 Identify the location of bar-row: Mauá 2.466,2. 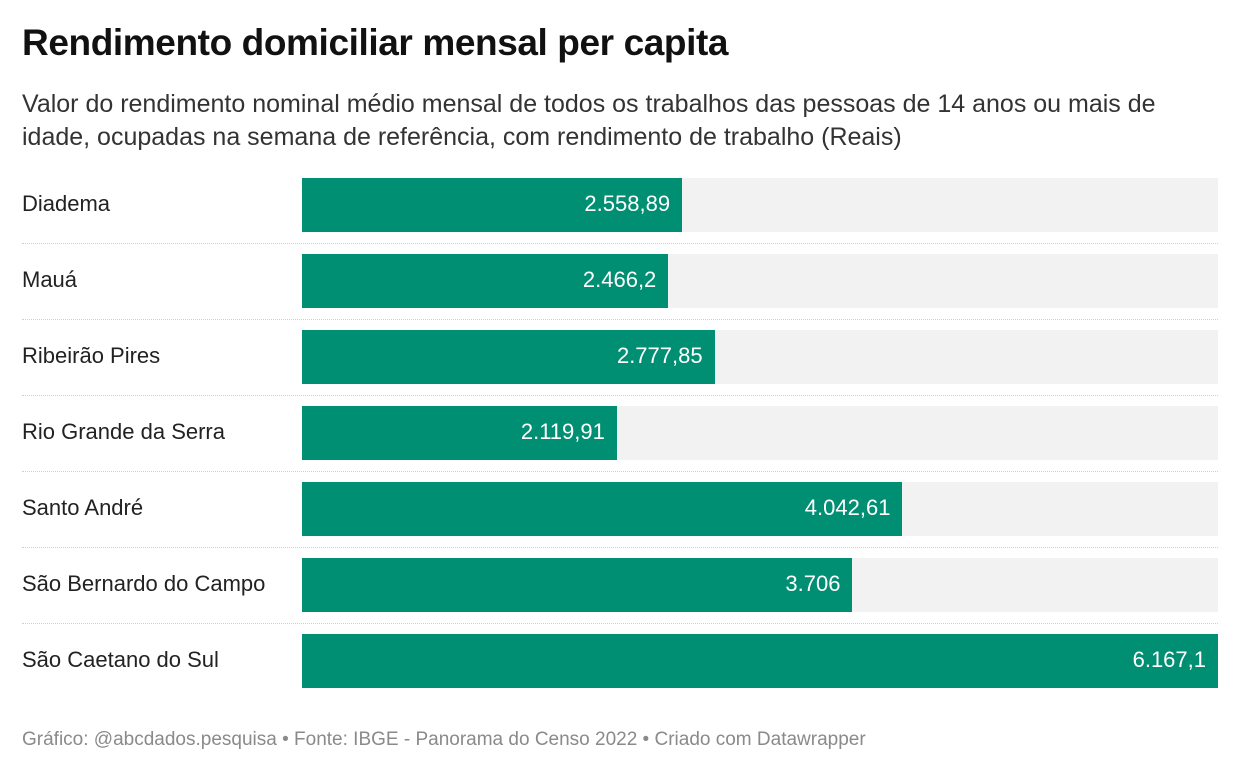
(620, 287).